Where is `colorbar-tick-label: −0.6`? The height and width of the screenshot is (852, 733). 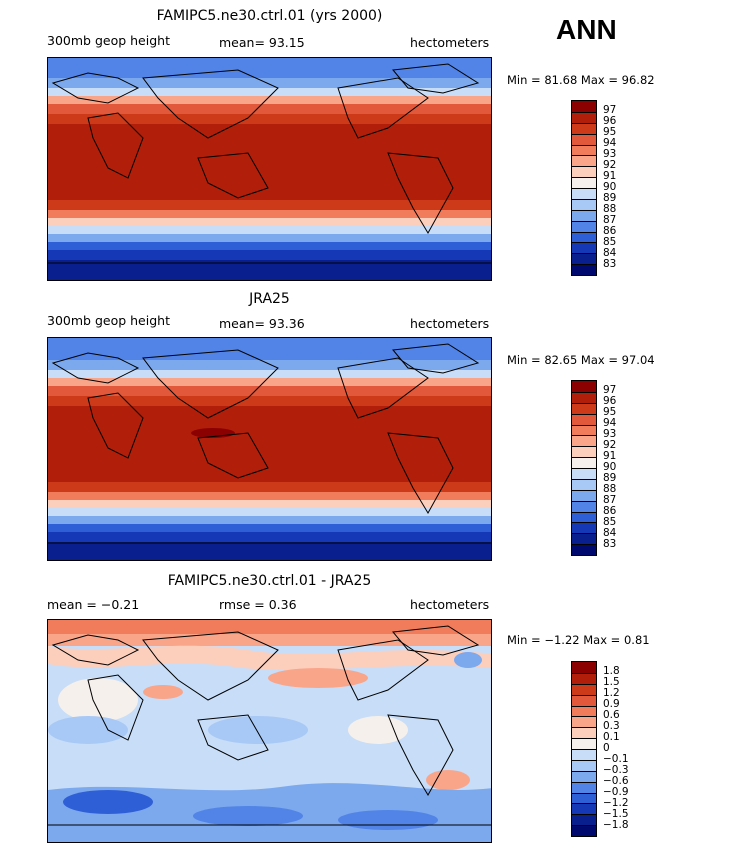
colorbar-tick-label: −0.6 is located at coordinates (616, 781).